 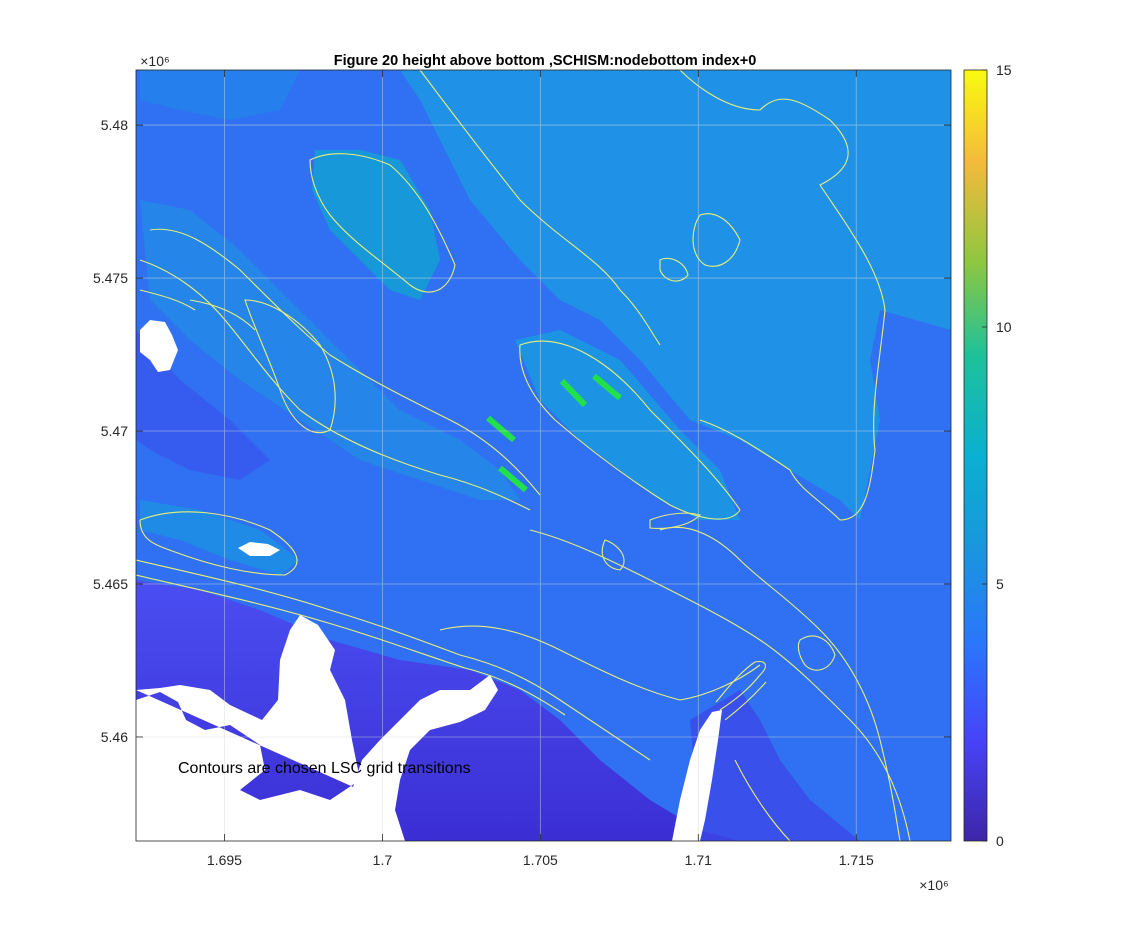 I want to click on colorbar-tick-label: 0, so click(x=1000, y=841).